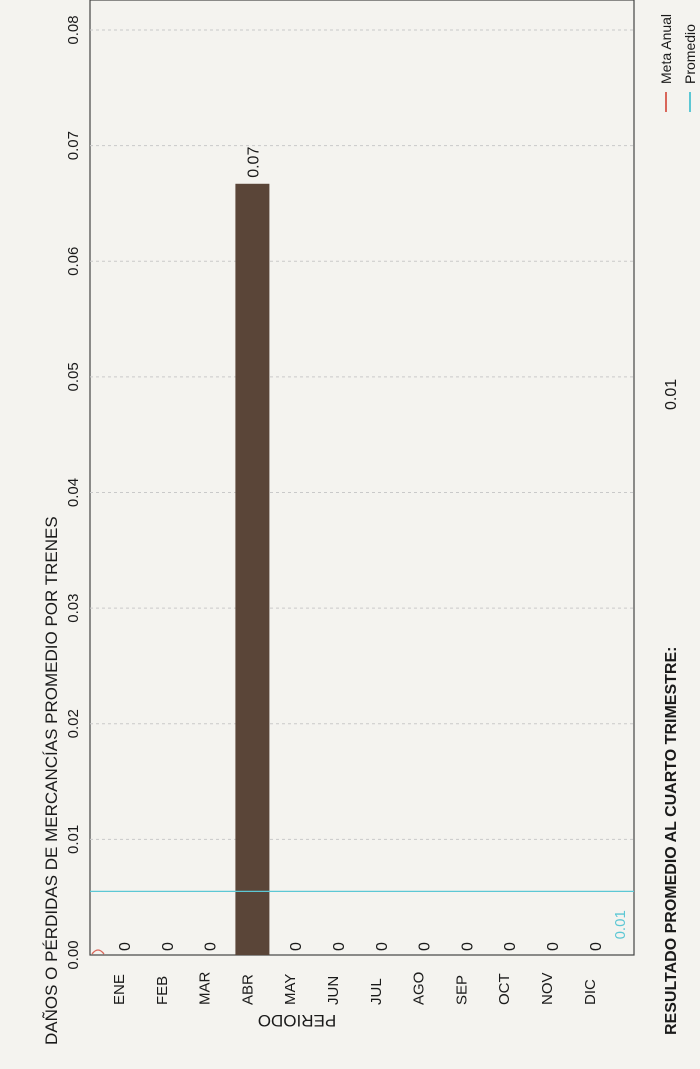 Image resolution: width=700 pixels, height=1069 pixels. I want to click on x-category-label: OCT, so click(504, 989).